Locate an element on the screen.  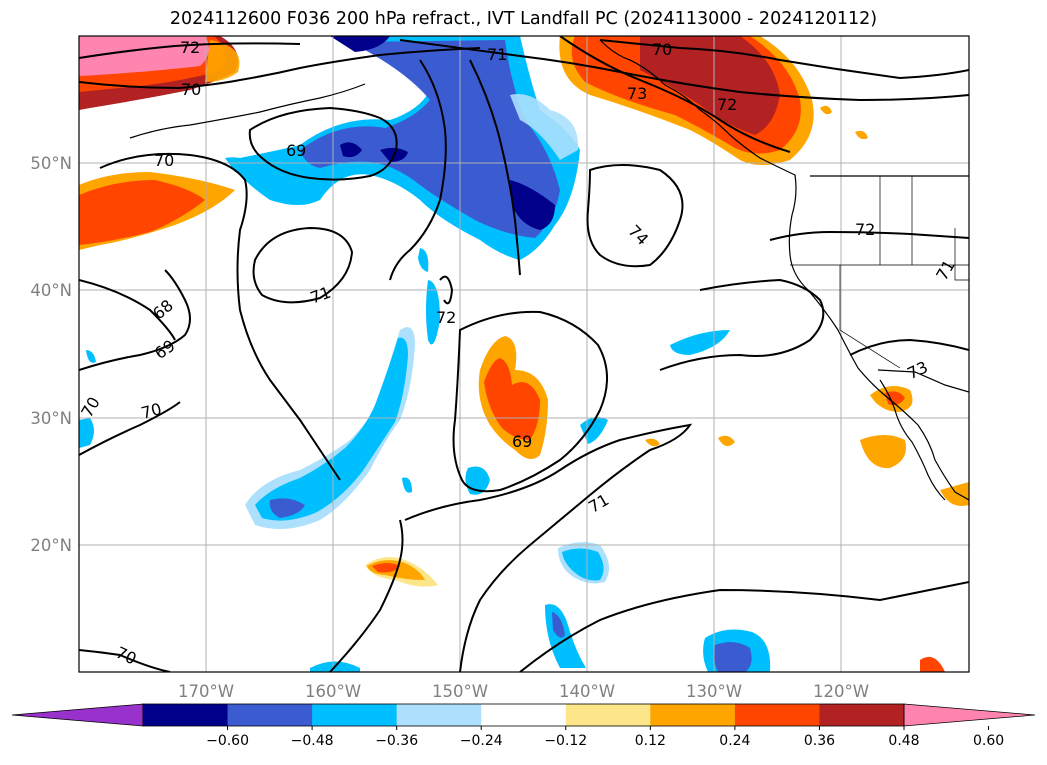
contour-72-east is located at coordinates (869, 235).